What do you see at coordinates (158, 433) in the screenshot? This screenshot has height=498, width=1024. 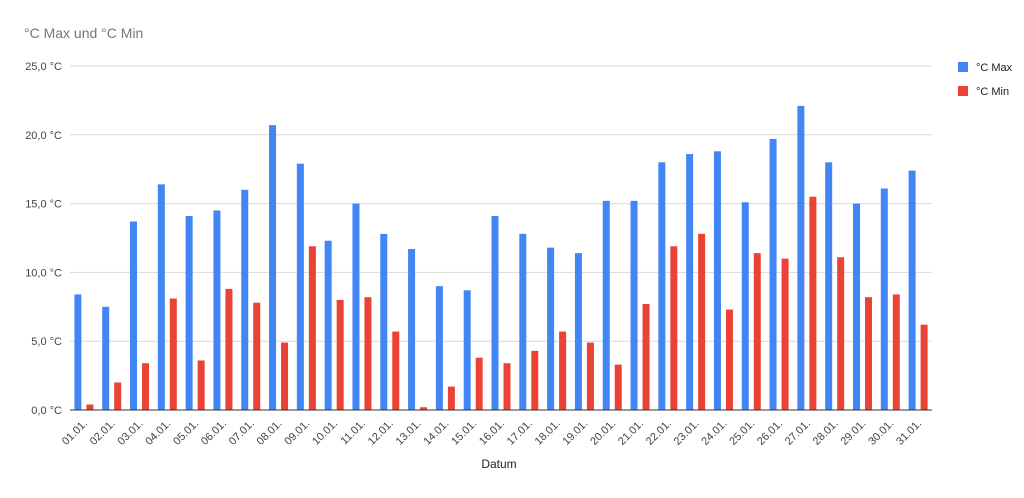 I see `x-tick-label: 04.01.` at bounding box center [158, 433].